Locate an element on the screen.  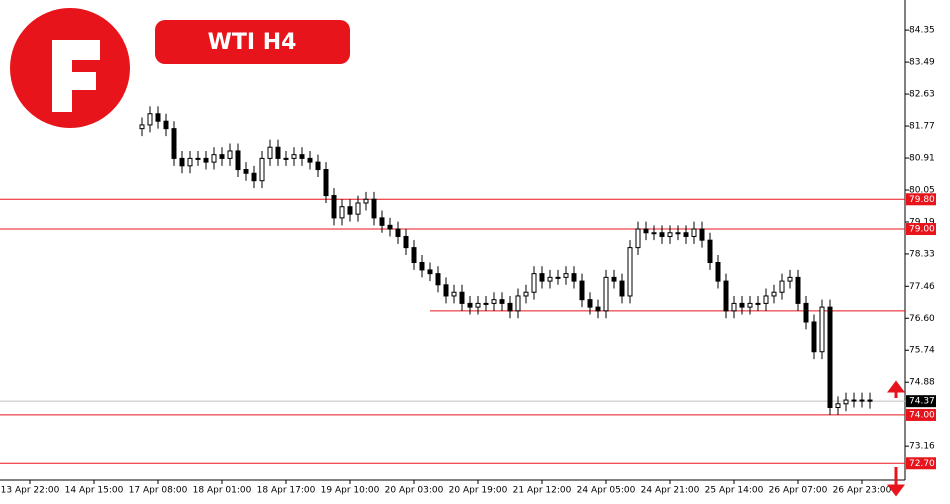
down-arrow is located at coordinates (896, 482).